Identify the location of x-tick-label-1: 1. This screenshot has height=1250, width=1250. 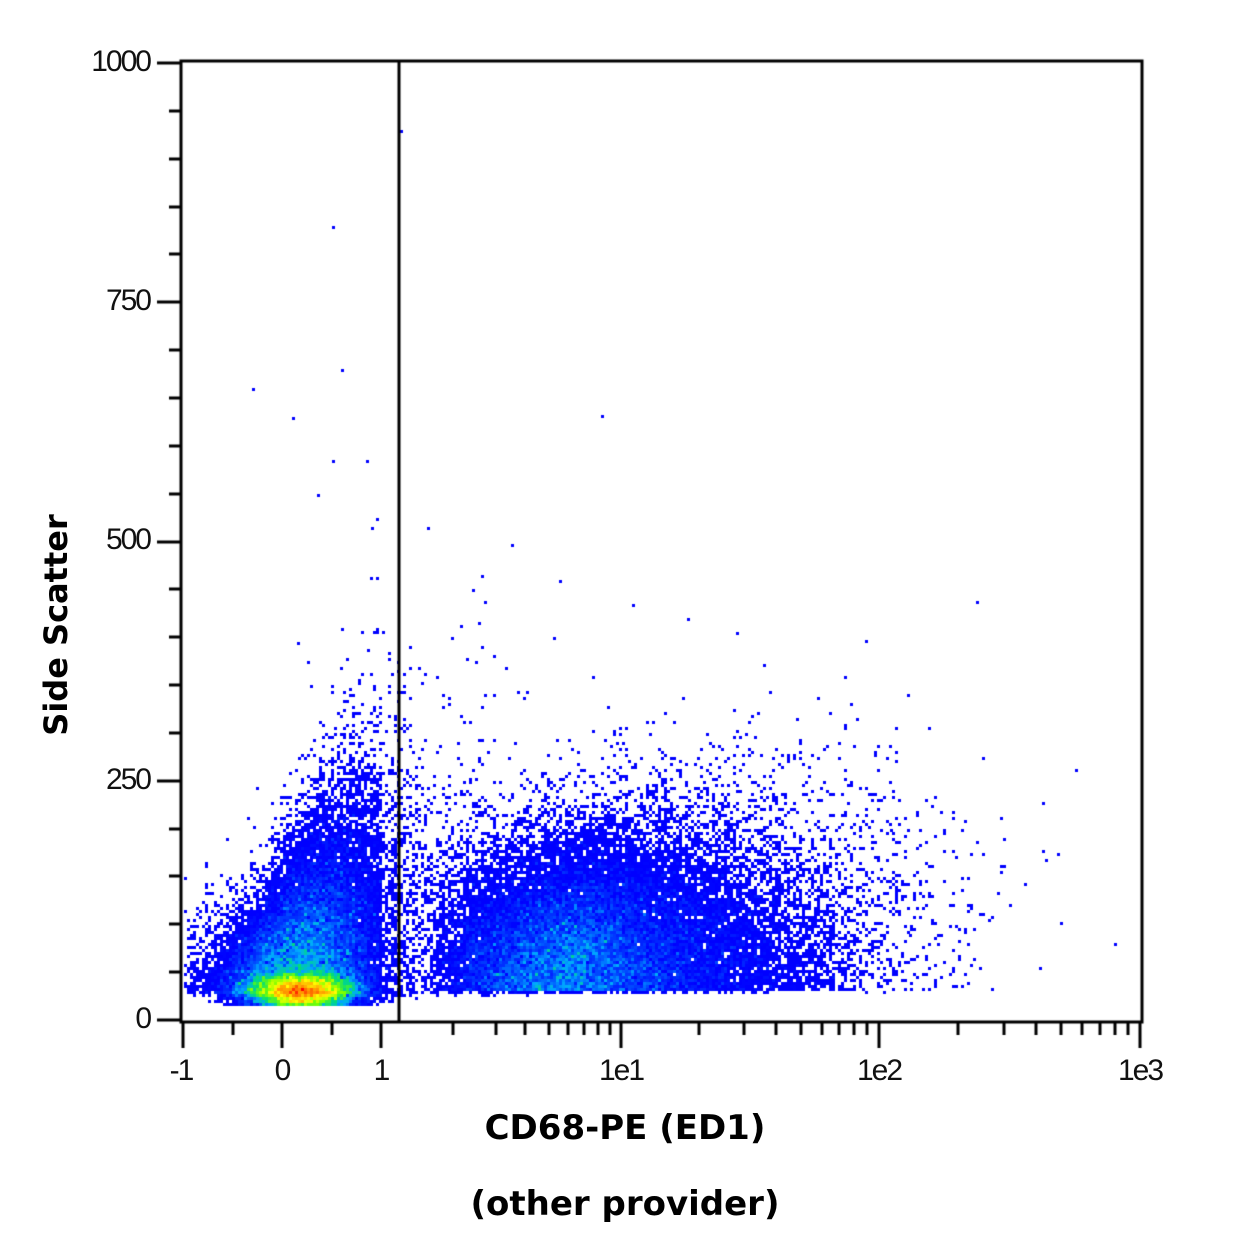
(382, 1070).